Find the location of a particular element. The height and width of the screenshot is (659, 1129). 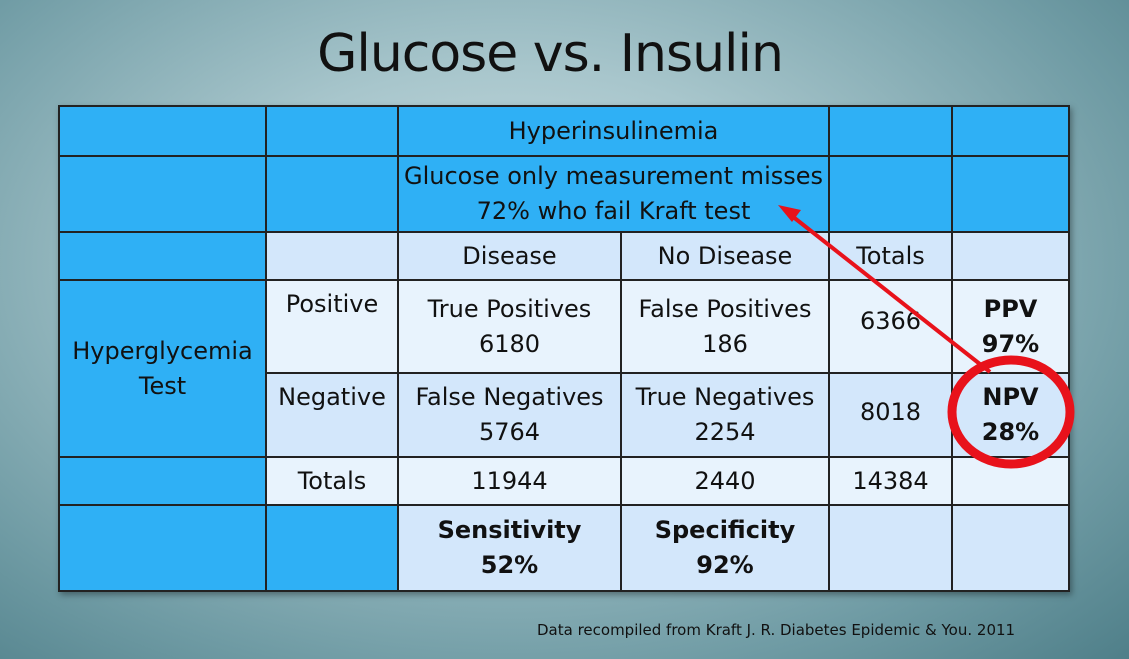

ppv-label: PPV is located at coordinates (1010, 308).